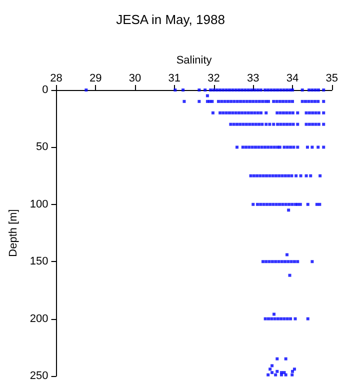 The width and height of the screenshot is (341, 384). What do you see at coordinates (96, 78) in the screenshot?
I see `x-tick-label: 29` at bounding box center [96, 78].